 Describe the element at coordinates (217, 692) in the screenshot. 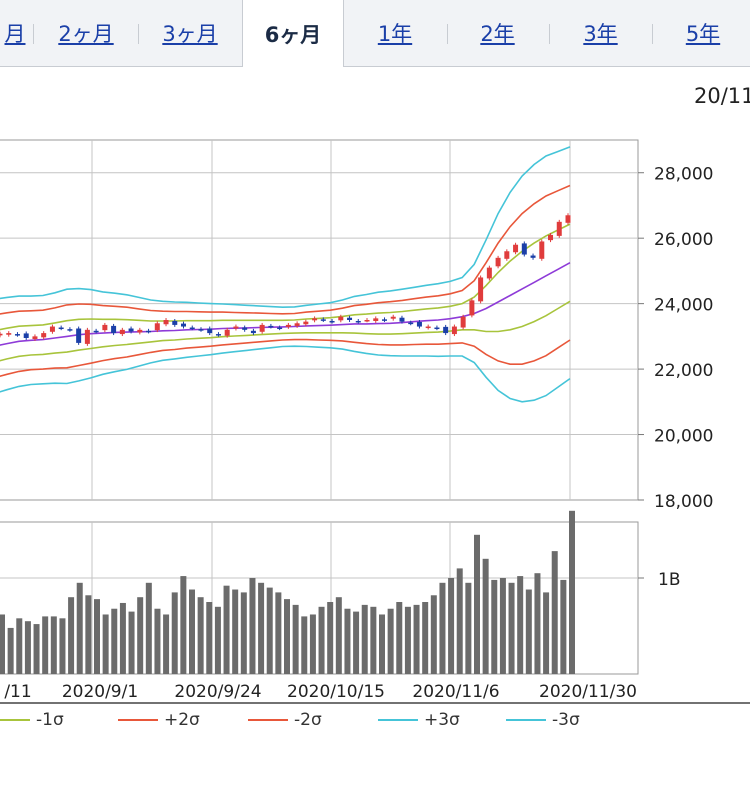

I see `x-axis-label: 2020/9/24` at that location.